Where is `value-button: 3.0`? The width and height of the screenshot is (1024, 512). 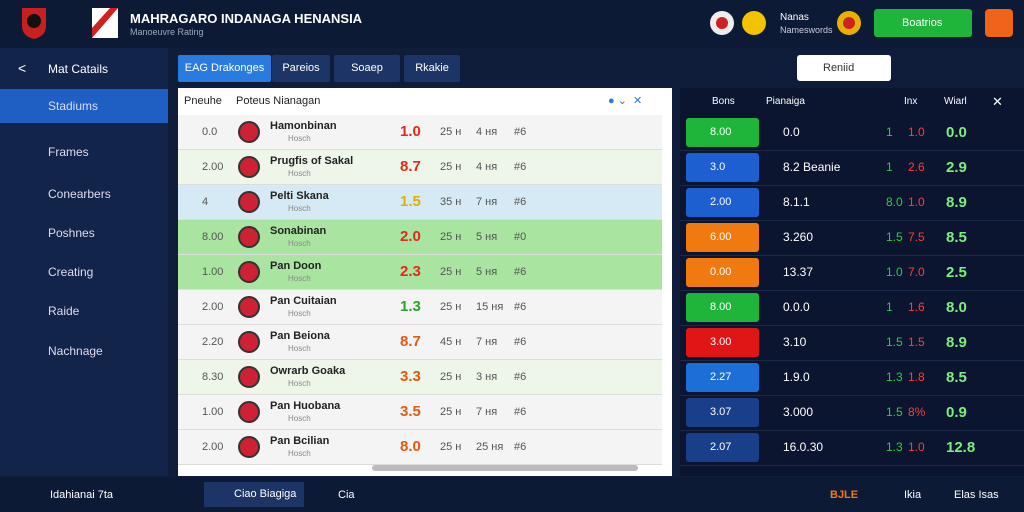 value-button: 3.0 is located at coordinates (722, 167).